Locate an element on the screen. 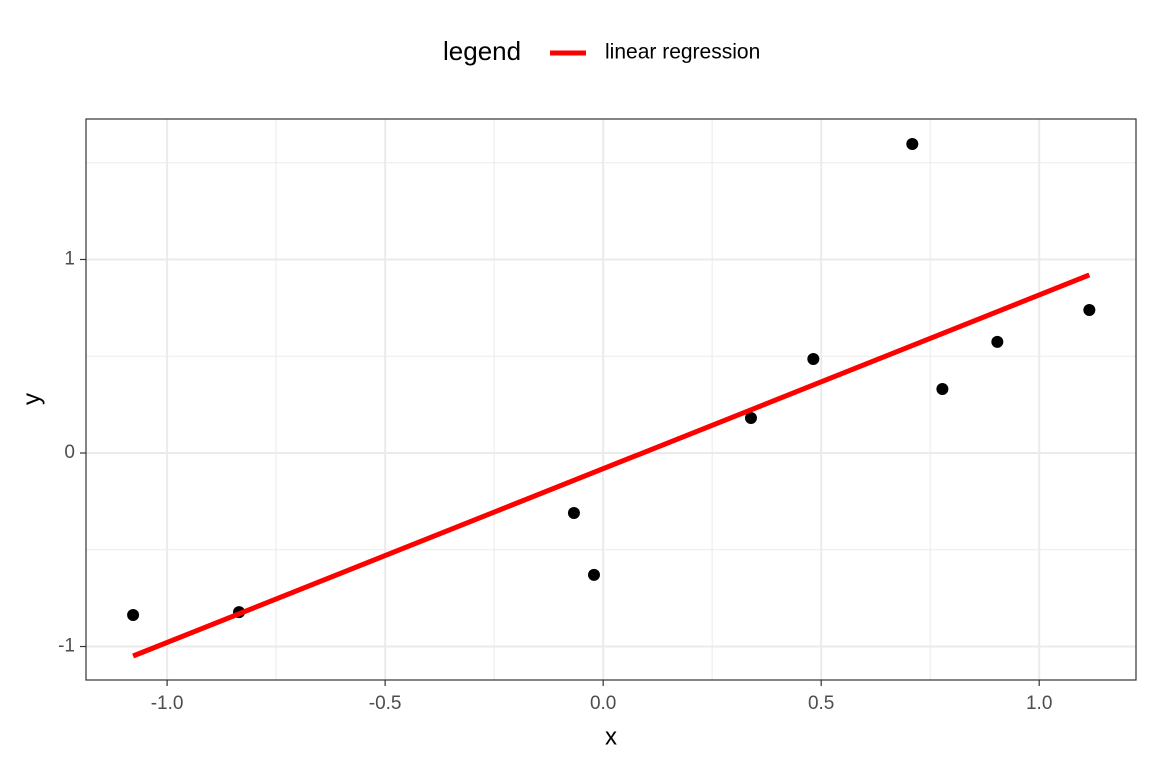 This screenshot has height=768, width=1152. legend-title: legend is located at coordinates (482, 51).